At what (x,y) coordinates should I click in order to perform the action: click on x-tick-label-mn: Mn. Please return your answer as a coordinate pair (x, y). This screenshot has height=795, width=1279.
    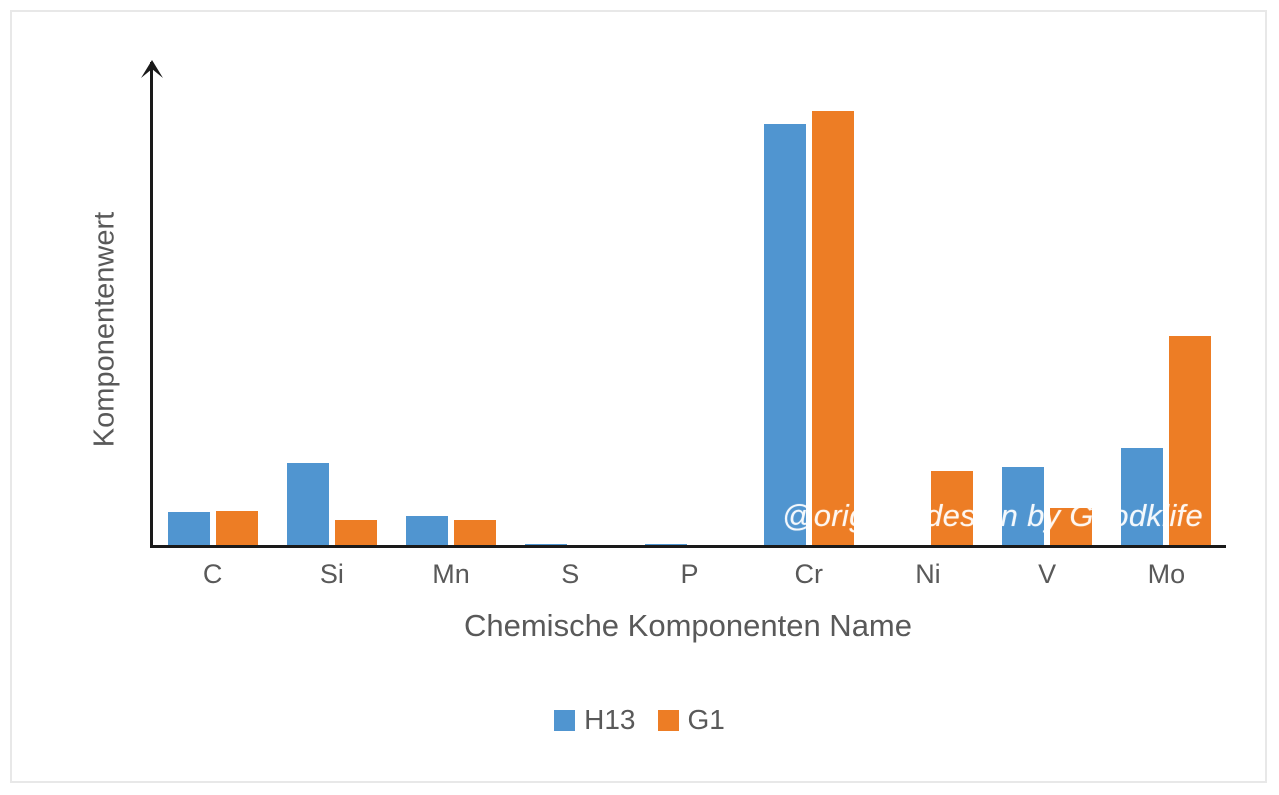
    Looking at the image, I should click on (451, 574).